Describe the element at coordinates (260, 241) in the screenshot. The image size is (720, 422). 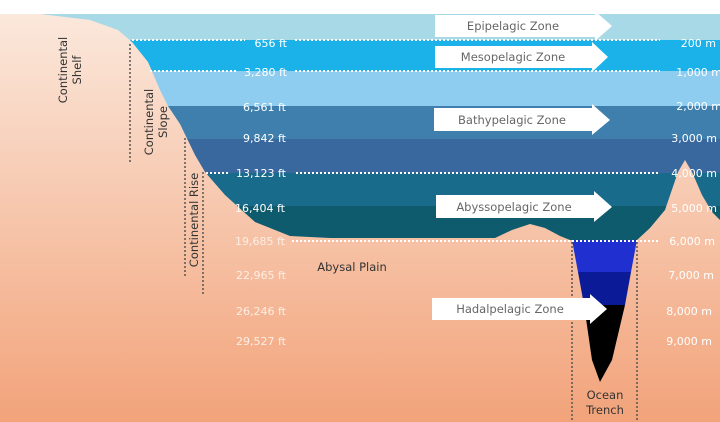
I see `depth-ft: 19,685 ft` at that location.